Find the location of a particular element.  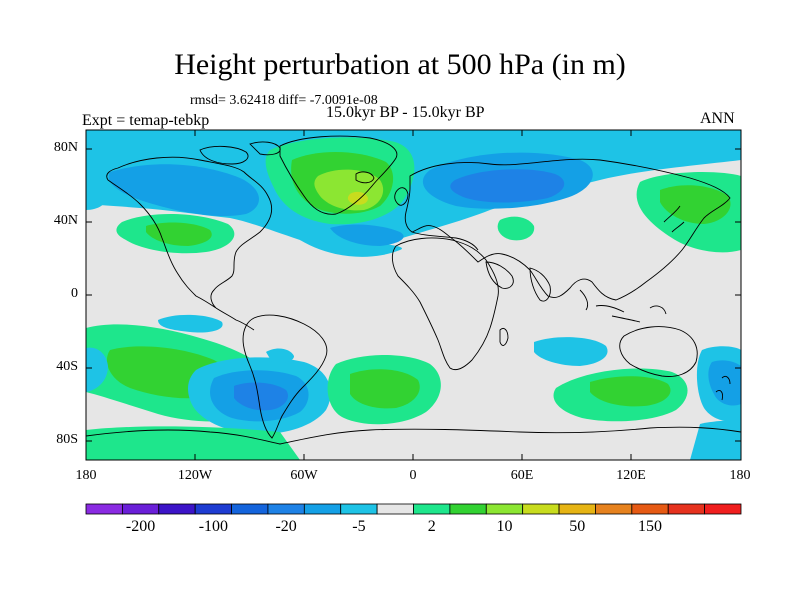

lat-tick-label: 40S is located at coordinates (67, 366).